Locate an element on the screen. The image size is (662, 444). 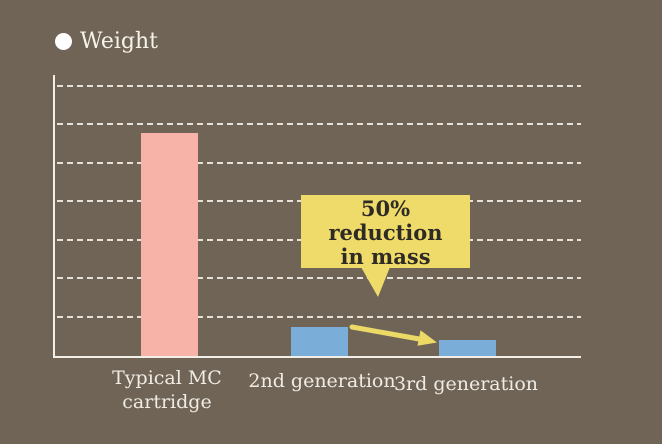
reduction-callout: 50% reduction in mass is located at coordinates (385, 246).